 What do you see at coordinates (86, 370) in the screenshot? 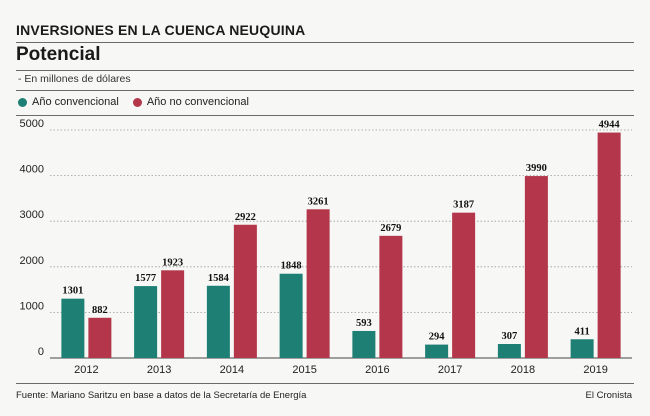
I see `x-tick-label: 2012` at bounding box center [86, 370].